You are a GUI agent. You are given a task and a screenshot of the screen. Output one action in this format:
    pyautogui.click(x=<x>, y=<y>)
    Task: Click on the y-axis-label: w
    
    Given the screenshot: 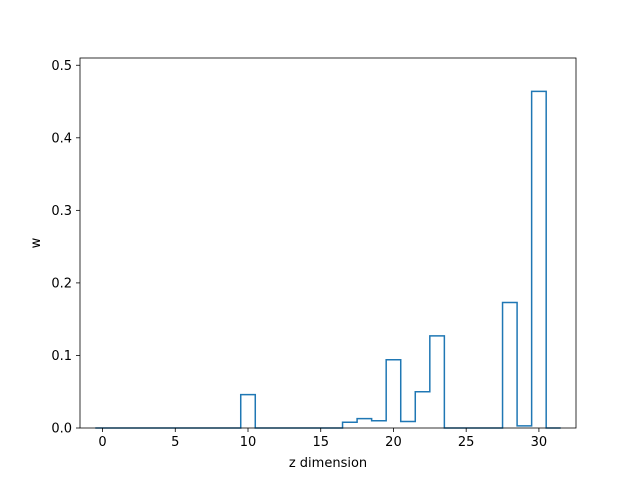 What is the action you would take?
    pyautogui.click(x=36, y=242)
    